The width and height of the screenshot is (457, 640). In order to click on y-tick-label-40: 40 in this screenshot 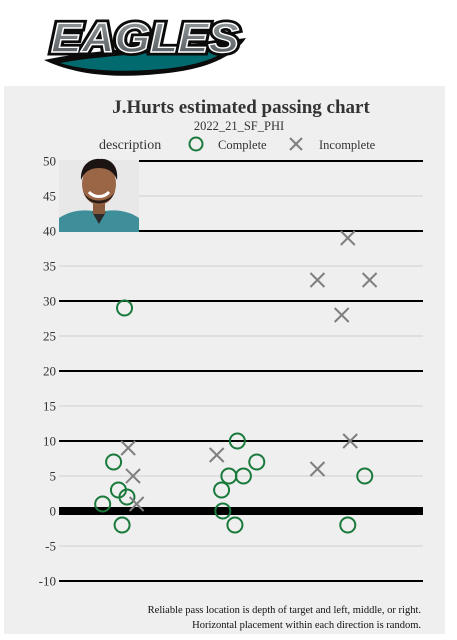, I will do `click(49, 231)`.